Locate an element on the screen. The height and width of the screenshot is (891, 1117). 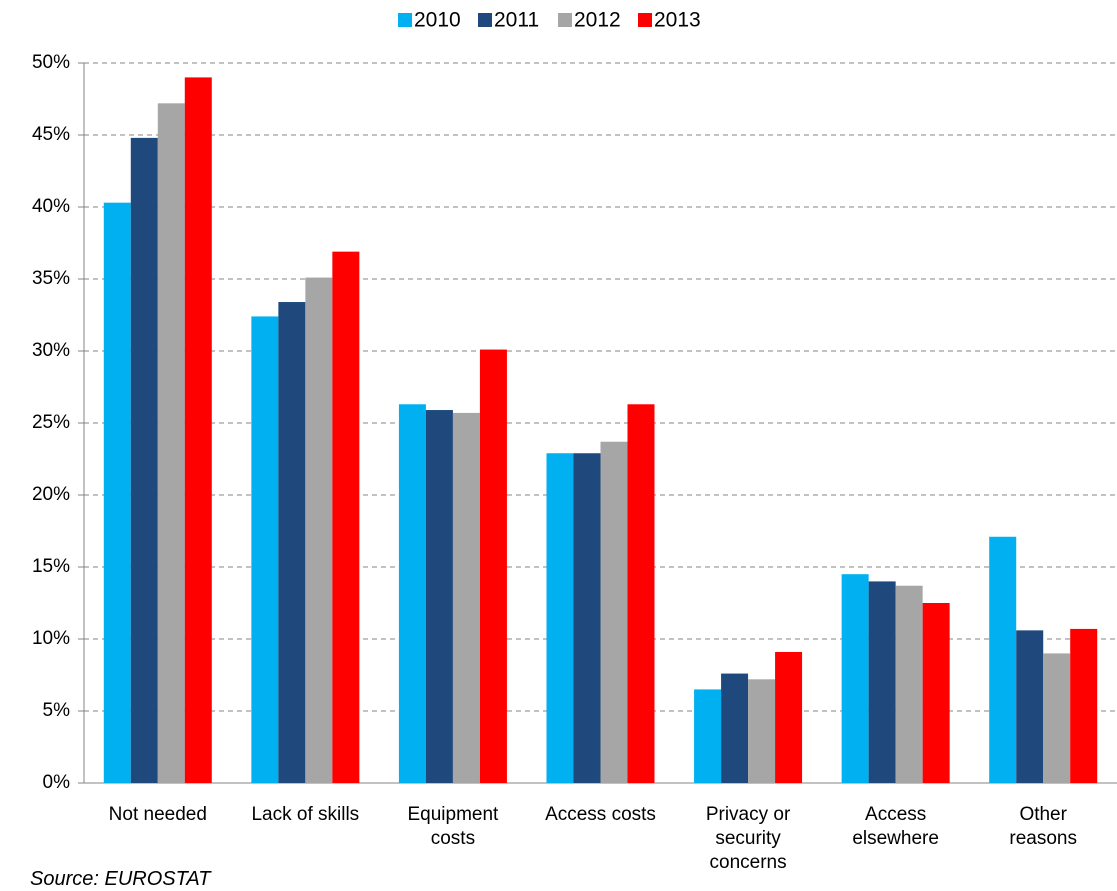
x-tick-label: Access elsewhere is located at coordinates (895, 826).